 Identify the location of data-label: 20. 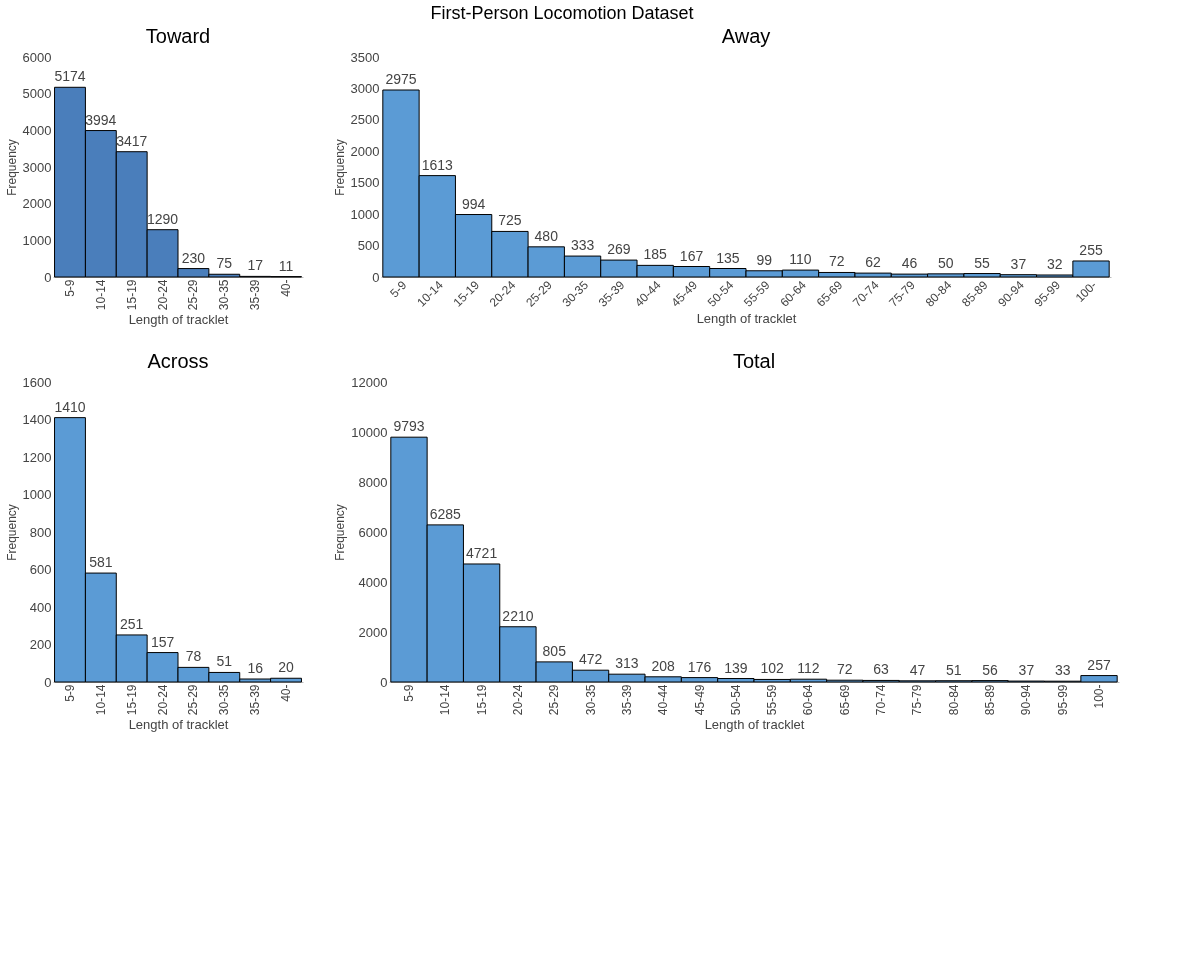
(286, 667).